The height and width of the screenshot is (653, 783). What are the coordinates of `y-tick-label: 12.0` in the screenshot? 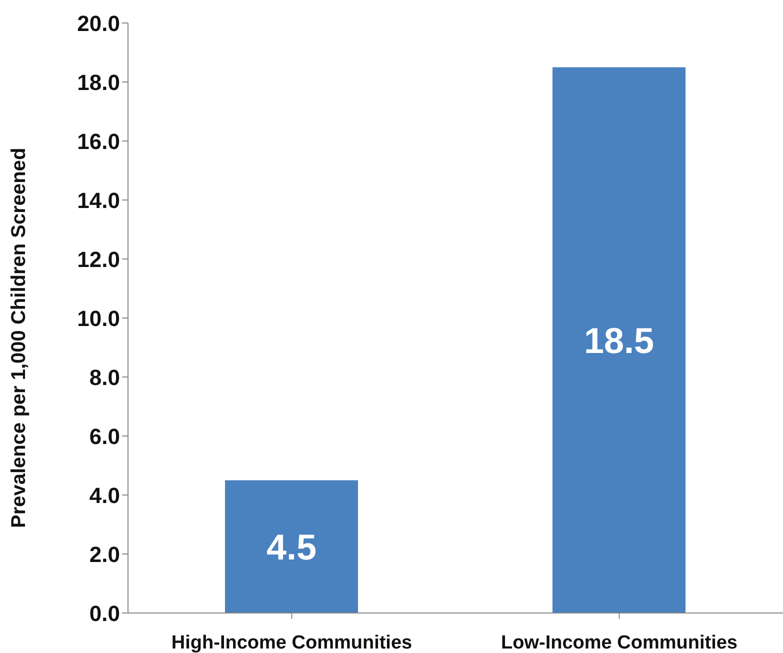 It's located at (98, 259).